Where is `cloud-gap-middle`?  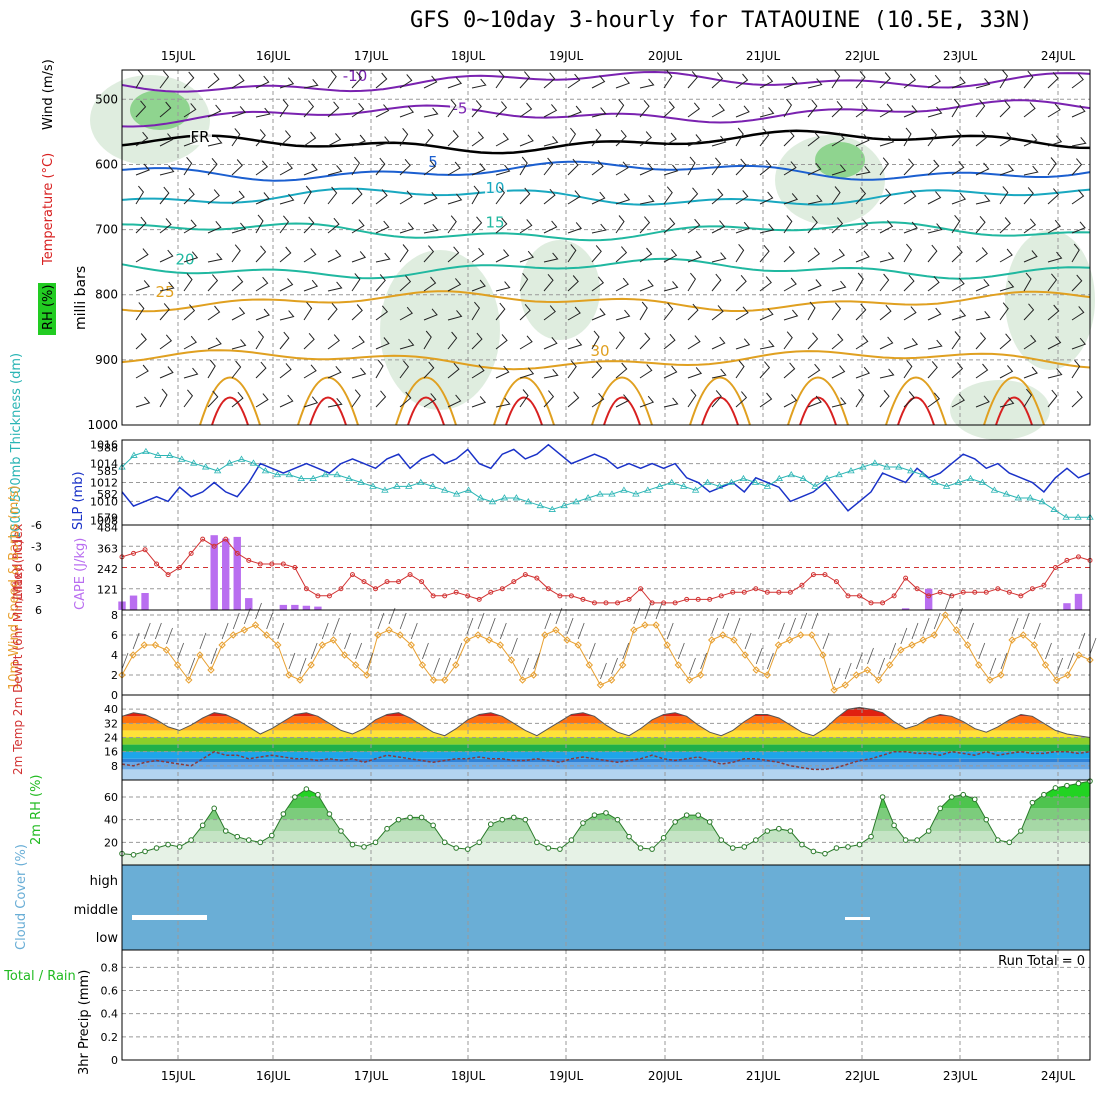 cloud-gap-middle is located at coordinates (857, 918).